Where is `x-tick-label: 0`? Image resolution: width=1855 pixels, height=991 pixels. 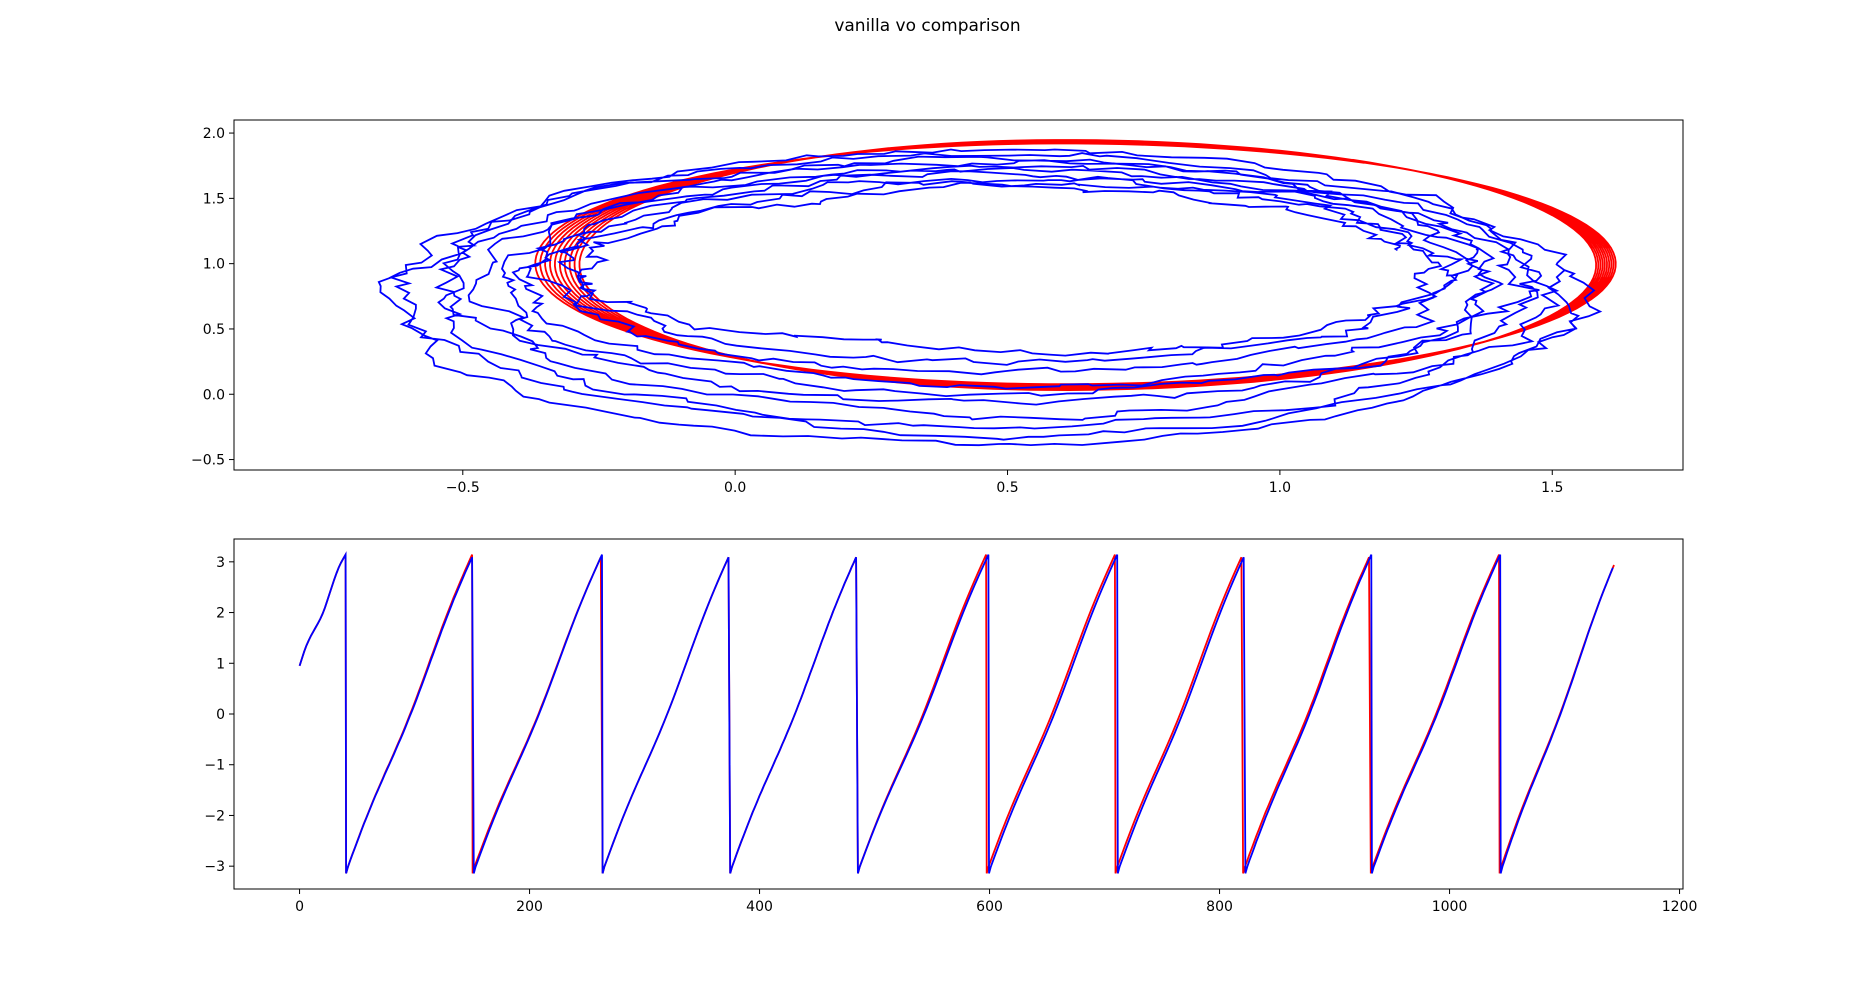
x-tick-label: 0 is located at coordinates (299, 907).